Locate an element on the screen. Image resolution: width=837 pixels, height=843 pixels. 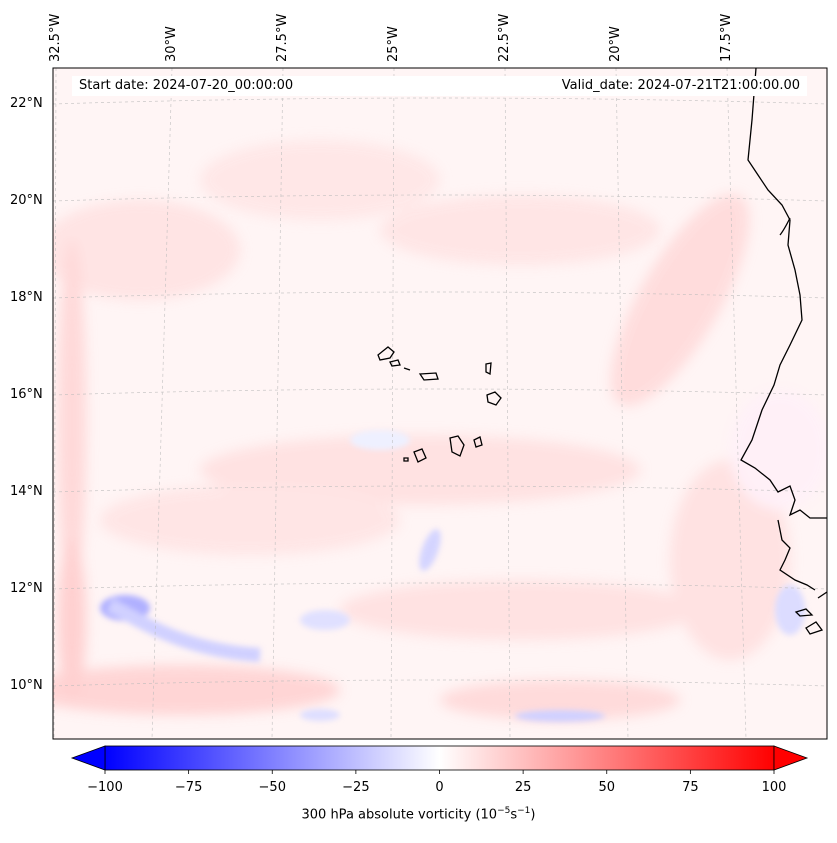
longitude-label: 32.5°W is located at coordinates (55, 37).